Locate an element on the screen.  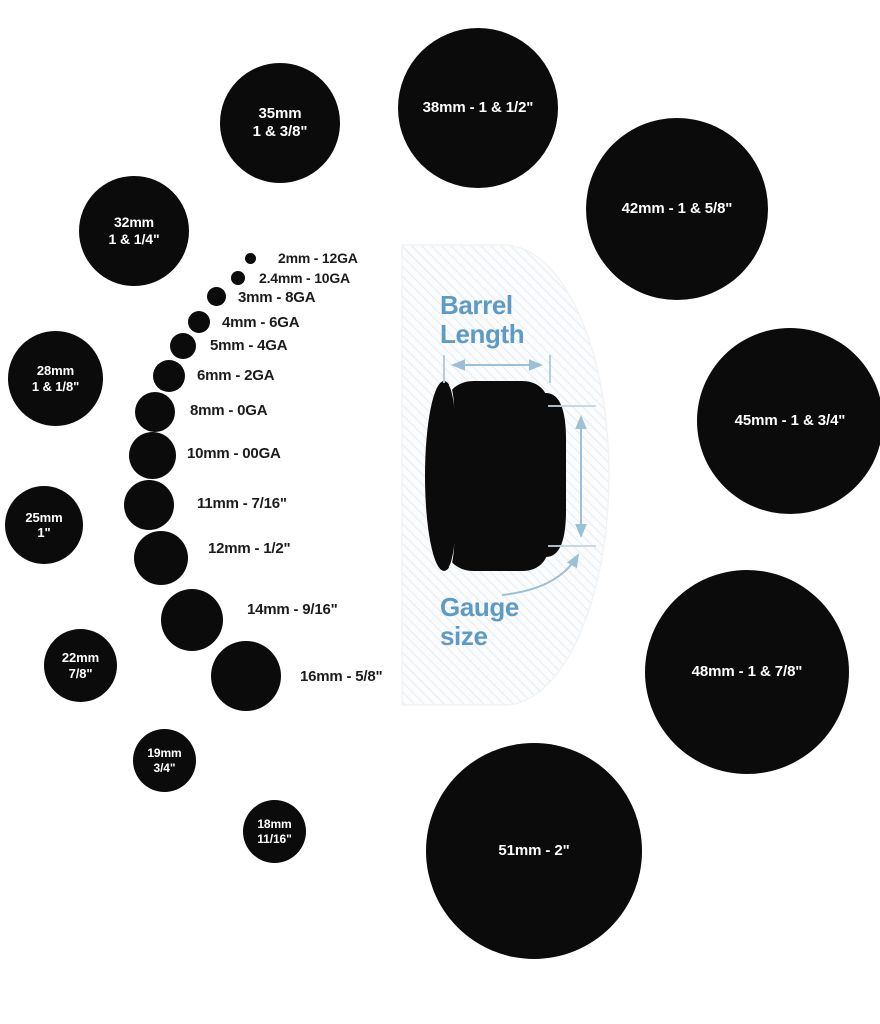
size-circle-35mm: 35mm 1 & 3/8" is located at coordinates (280, 123).